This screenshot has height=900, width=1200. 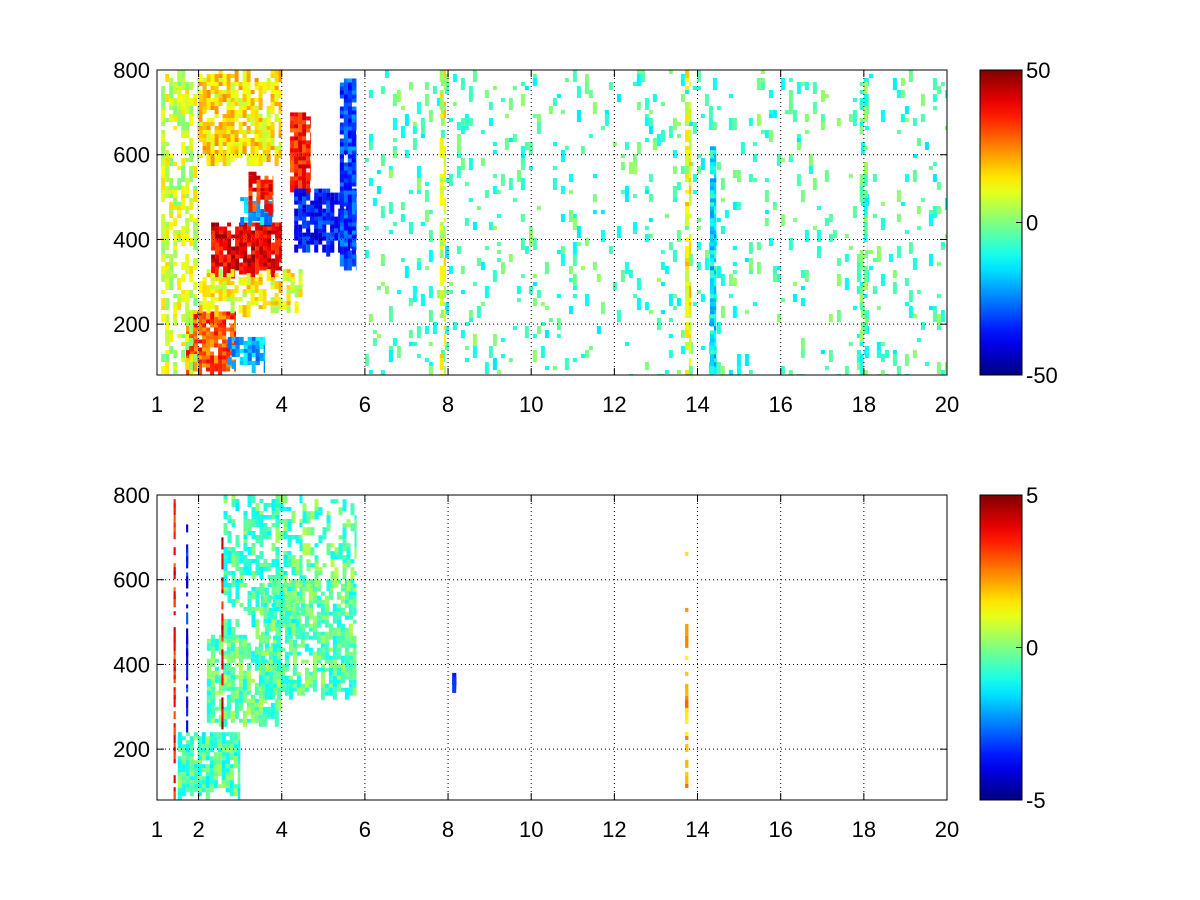 I want to click on top-colorbar: 500-50, so click(x=1018, y=223).